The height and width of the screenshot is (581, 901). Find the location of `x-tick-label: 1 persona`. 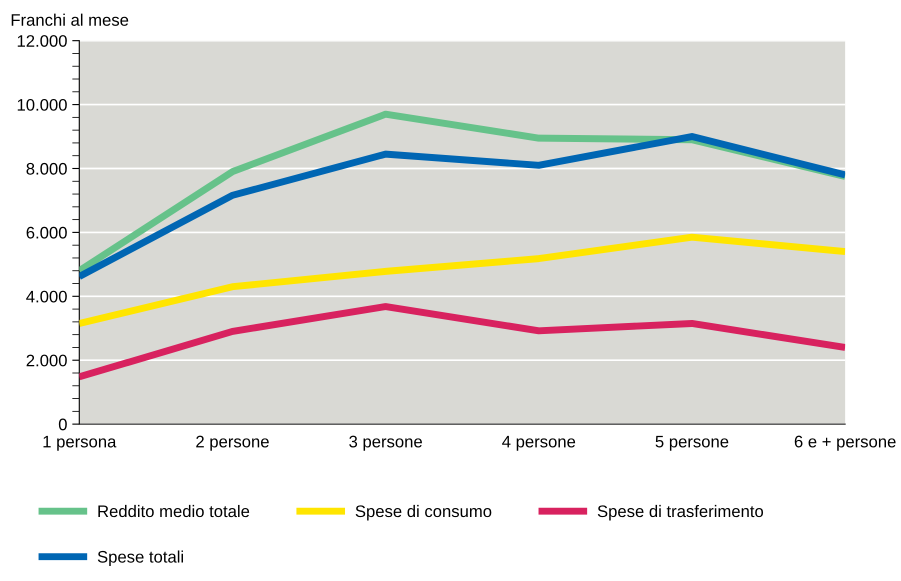

x-tick-label: 1 persona is located at coordinates (80, 443).